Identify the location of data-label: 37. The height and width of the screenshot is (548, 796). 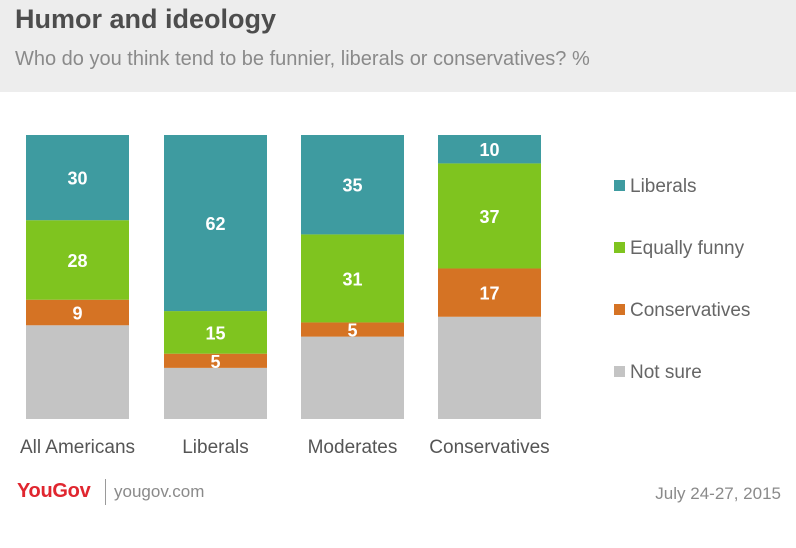
(489, 217).